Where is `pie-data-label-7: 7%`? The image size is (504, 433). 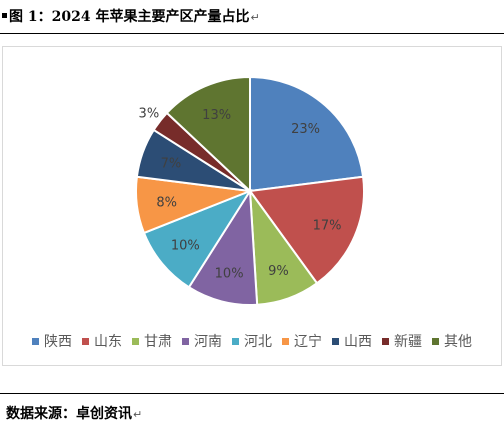 pie-data-label-7: 7% is located at coordinates (171, 164).